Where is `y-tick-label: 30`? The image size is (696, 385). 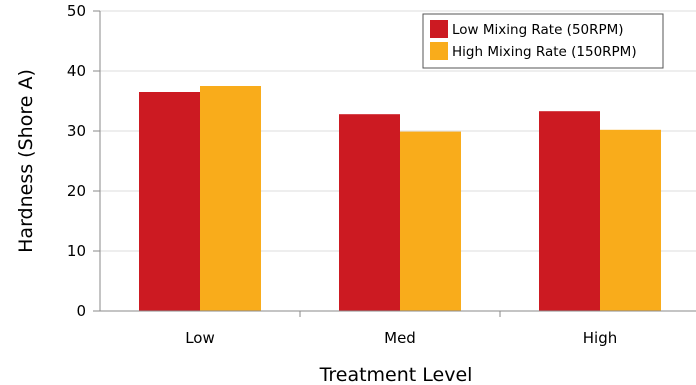
y-tick-label: 30 is located at coordinates (76, 131).